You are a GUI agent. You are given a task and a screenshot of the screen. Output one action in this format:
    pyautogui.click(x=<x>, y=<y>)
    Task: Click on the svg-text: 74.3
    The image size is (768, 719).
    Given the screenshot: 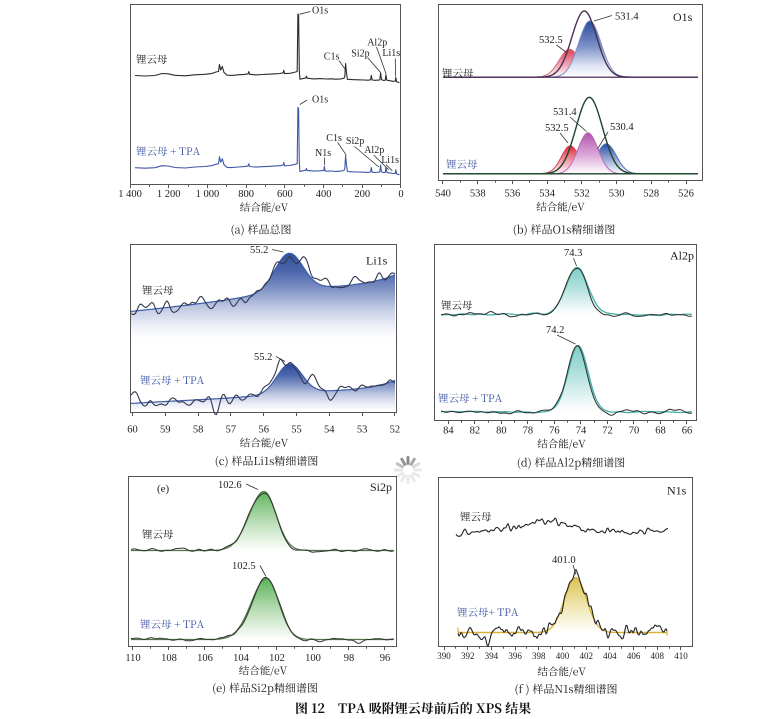 What is the action you would take?
    pyautogui.click(x=573, y=253)
    